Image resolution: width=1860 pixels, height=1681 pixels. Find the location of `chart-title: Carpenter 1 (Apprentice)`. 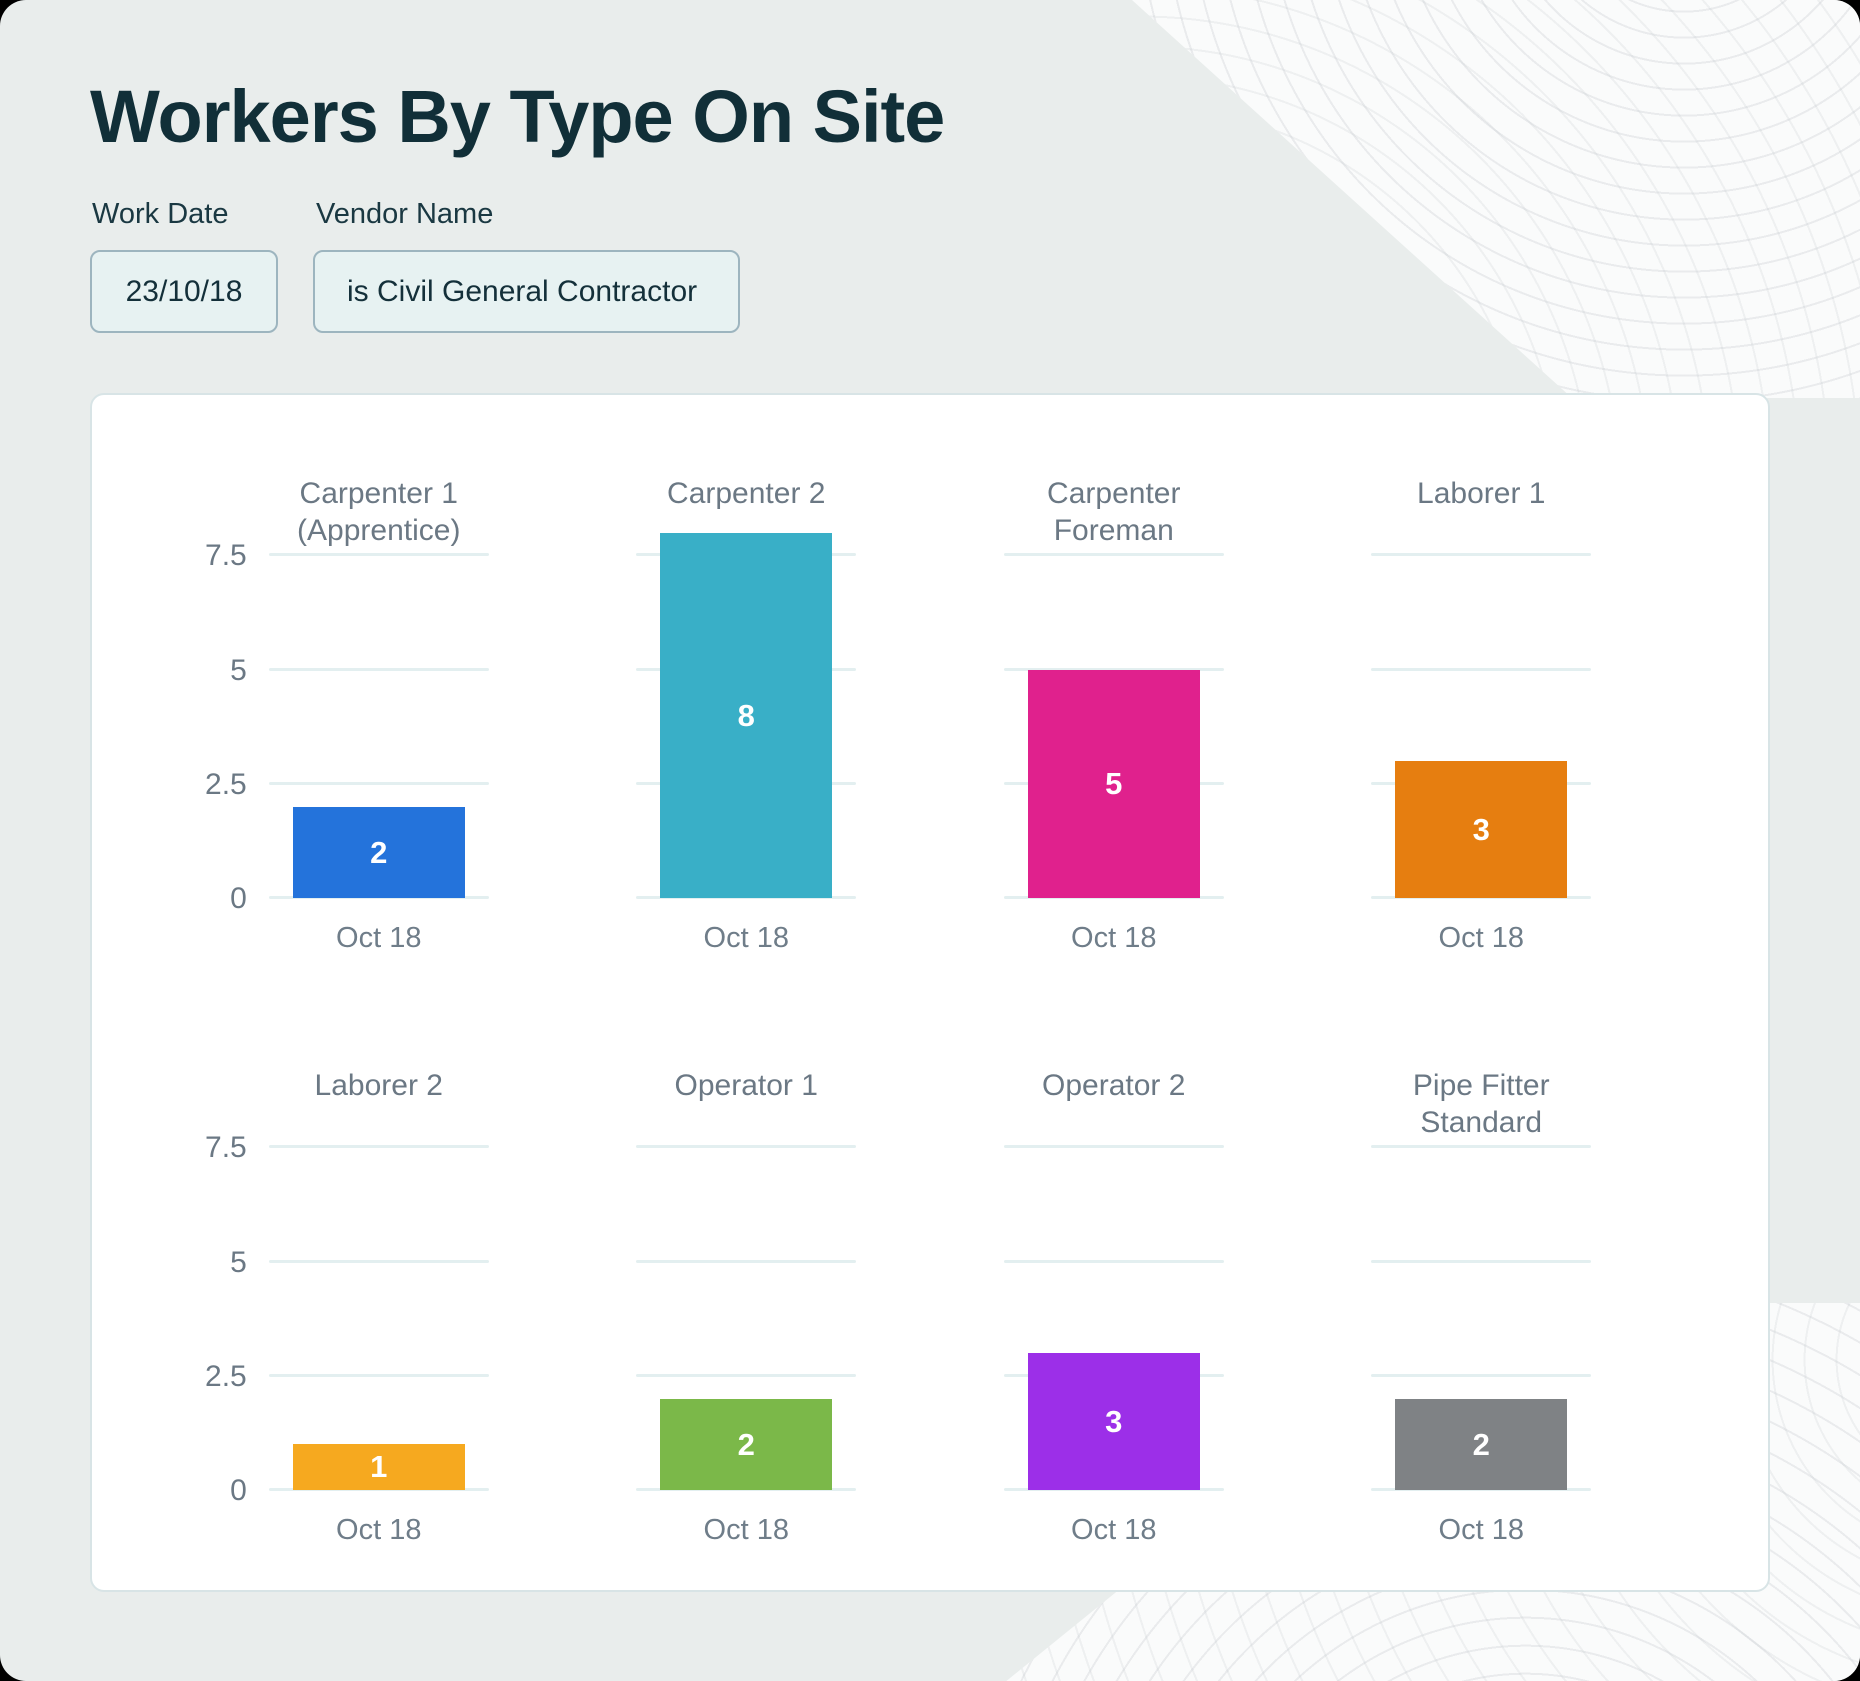

chart-title: Carpenter 1 (Apprentice) is located at coordinates (379, 512).